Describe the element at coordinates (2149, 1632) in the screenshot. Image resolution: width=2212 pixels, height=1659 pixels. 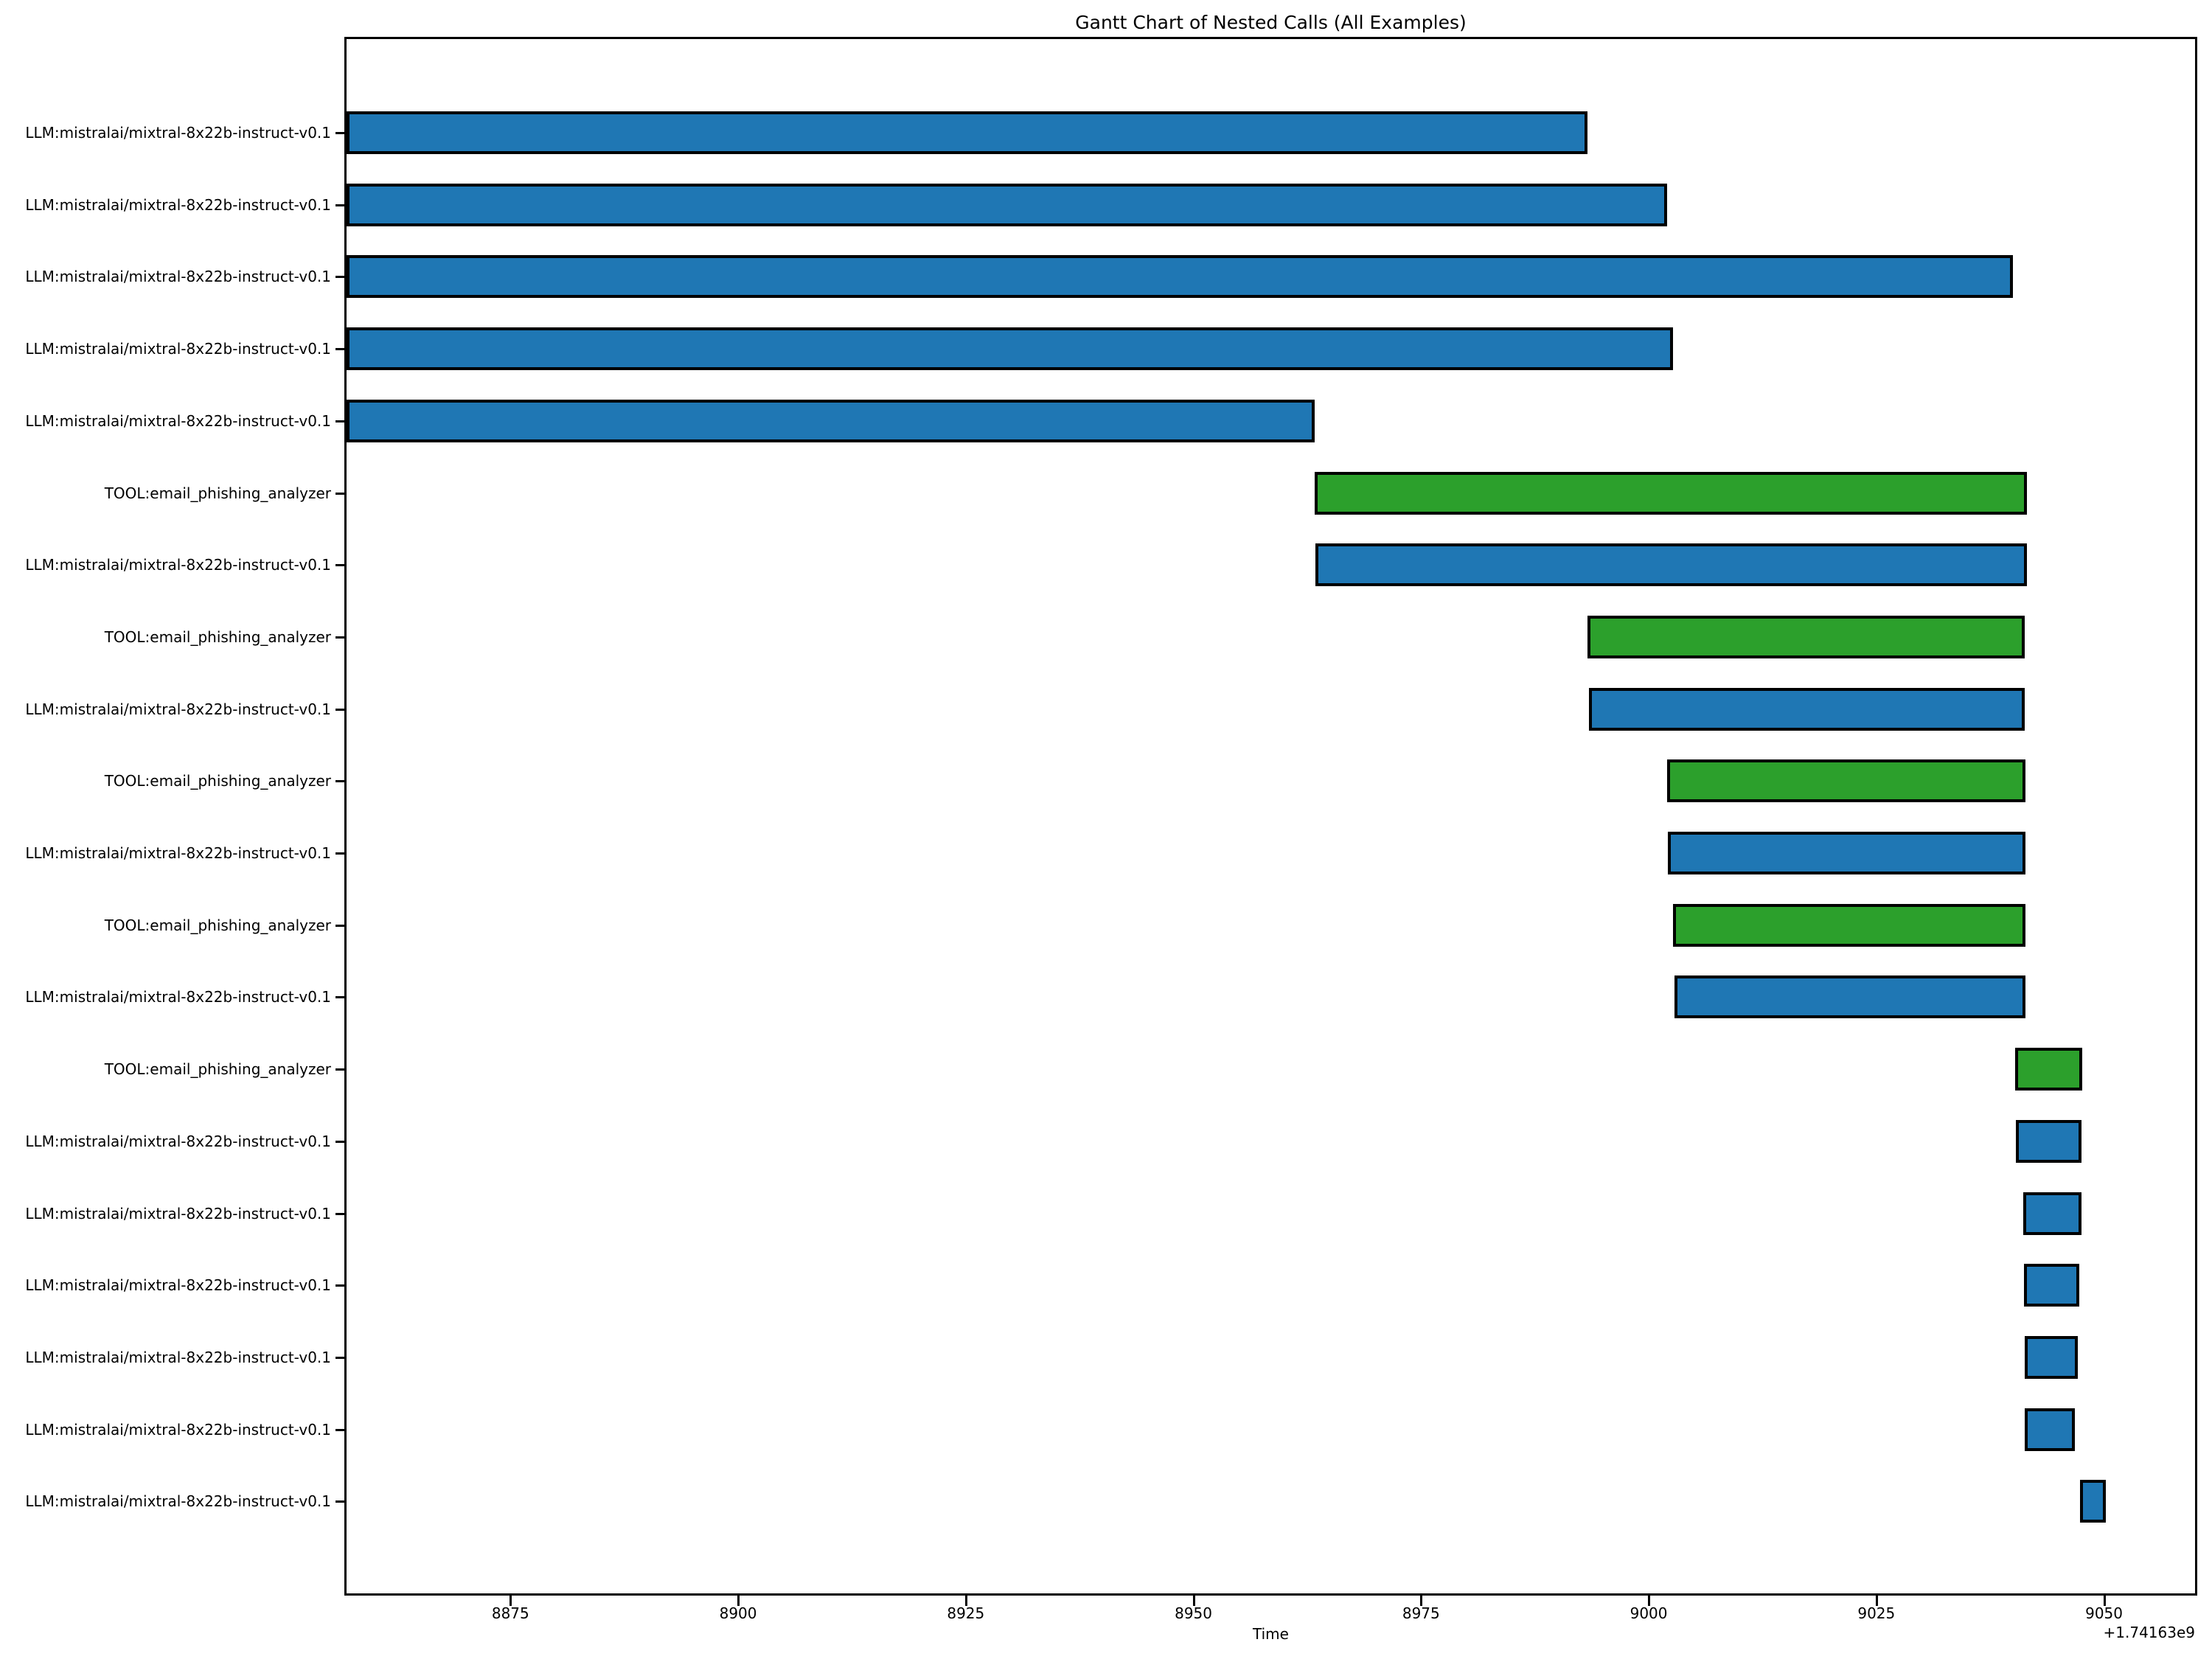
I see `x-axis-offset-text: +1.74163e9` at that location.